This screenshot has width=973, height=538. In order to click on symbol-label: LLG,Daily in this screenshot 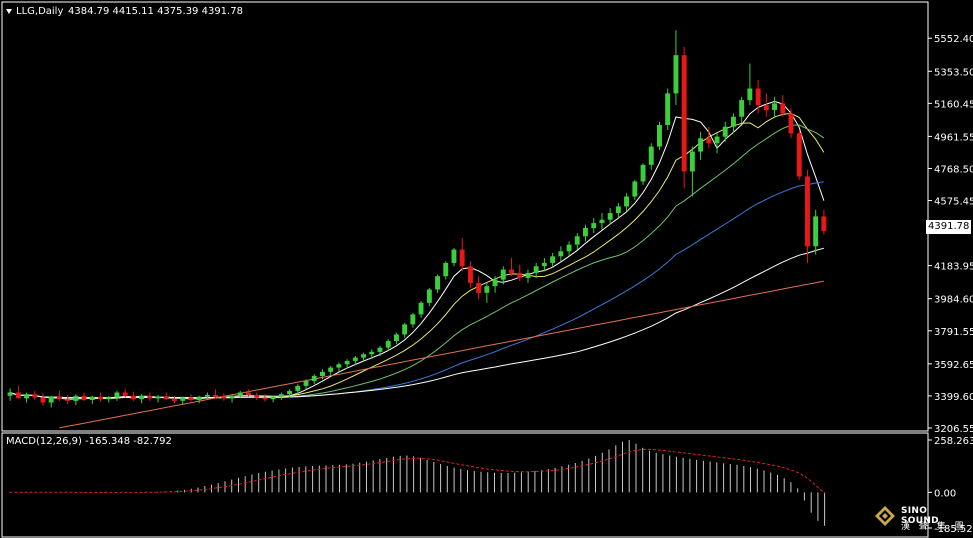, I will do `click(39, 11)`.